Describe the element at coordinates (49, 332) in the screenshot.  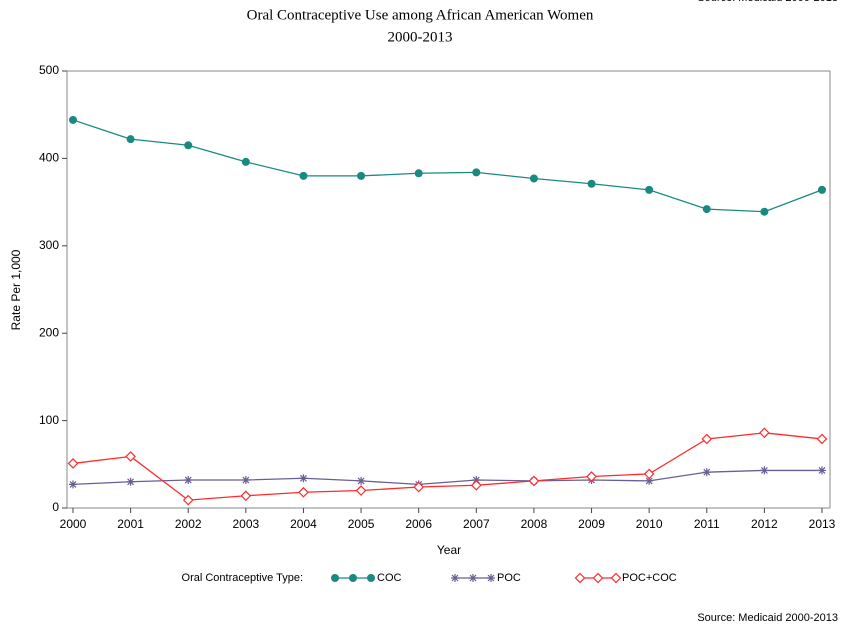
I see `y-tick-label: 200` at that location.